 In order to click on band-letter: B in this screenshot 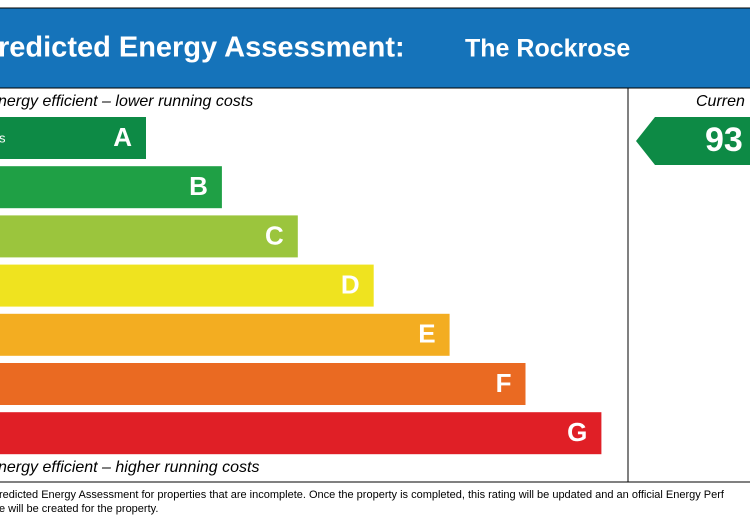, I will do `click(198, 186)`.